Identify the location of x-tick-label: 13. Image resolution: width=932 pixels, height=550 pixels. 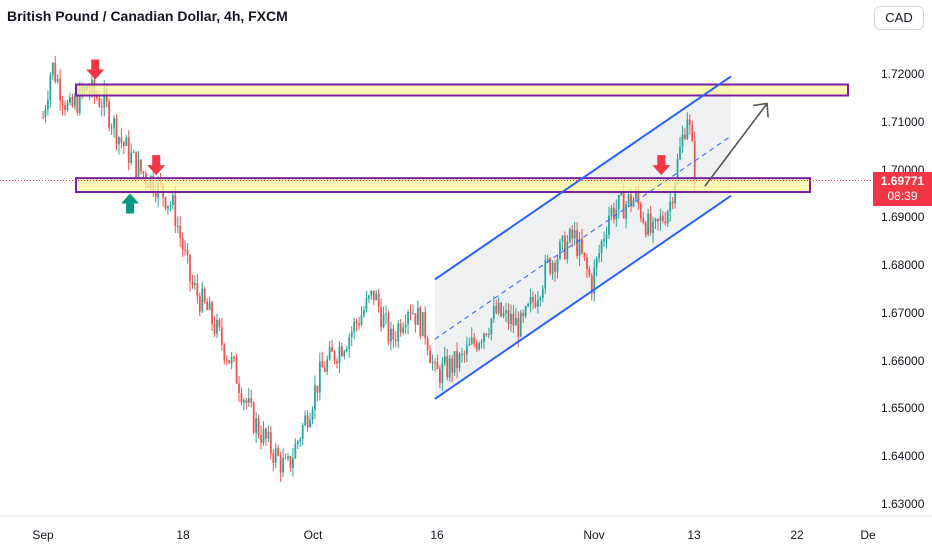
(694, 535).